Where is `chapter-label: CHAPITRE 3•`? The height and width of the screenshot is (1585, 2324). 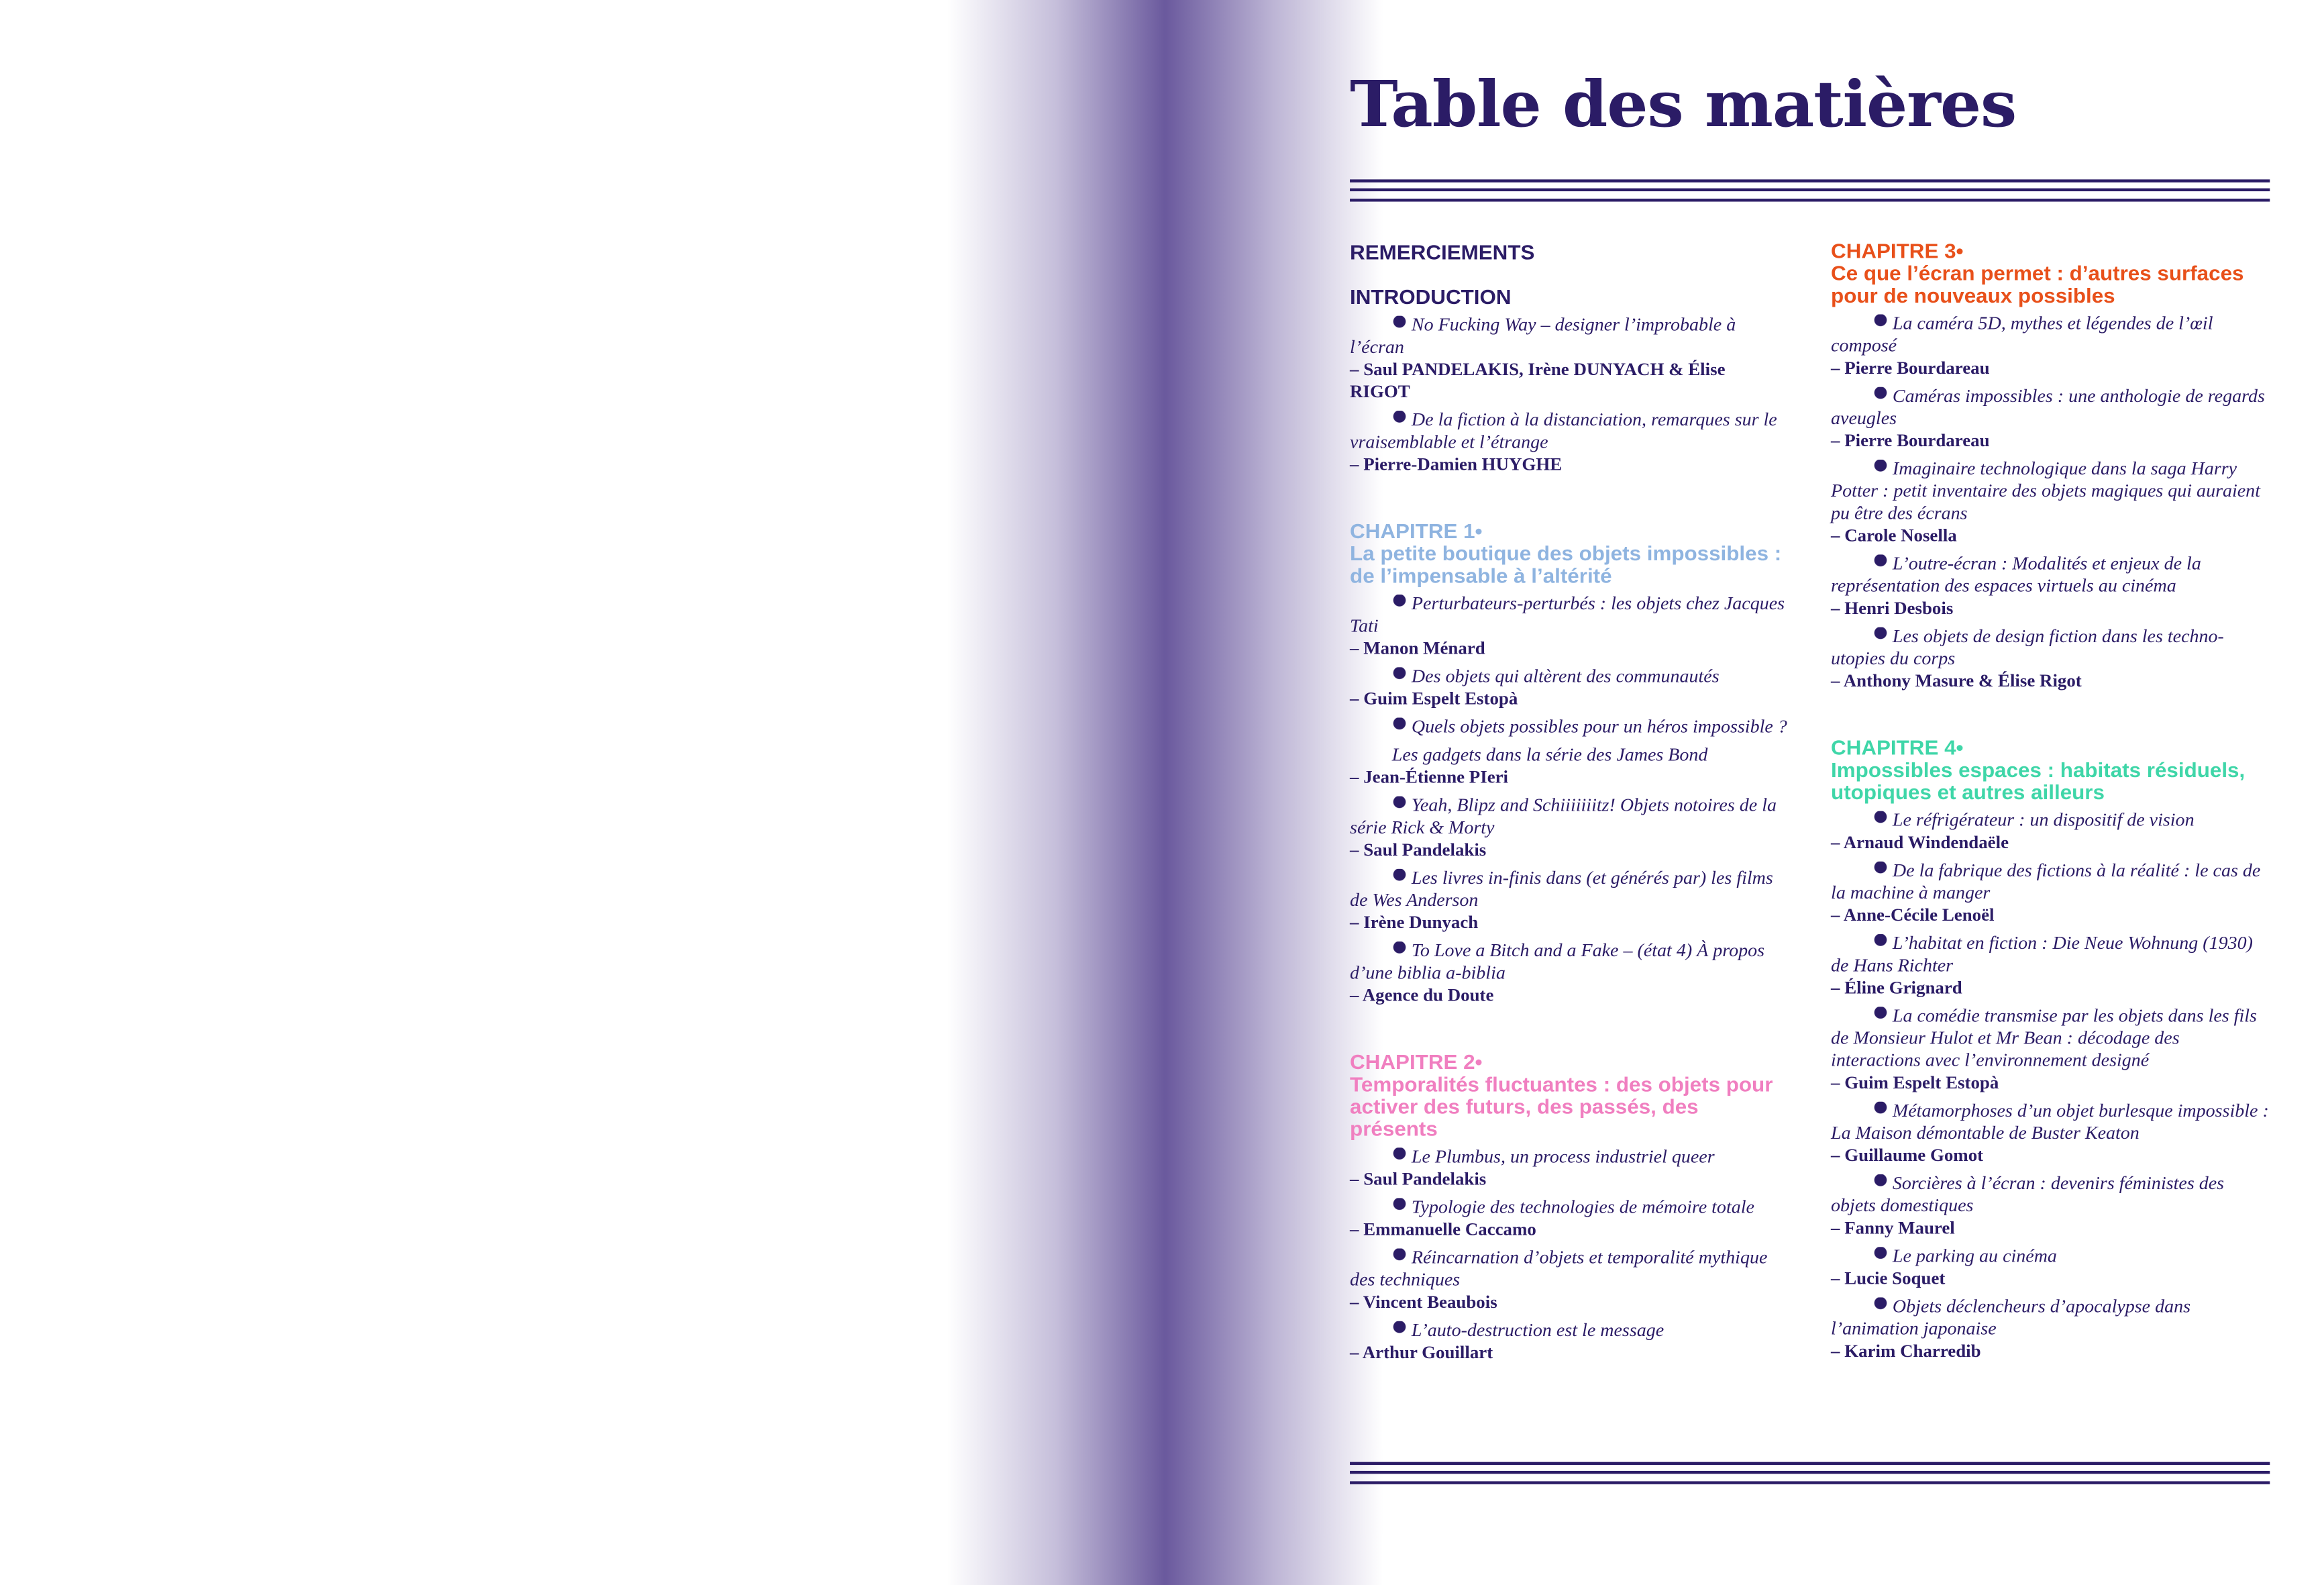
chapter-label: CHAPITRE 3• is located at coordinates (1897, 250).